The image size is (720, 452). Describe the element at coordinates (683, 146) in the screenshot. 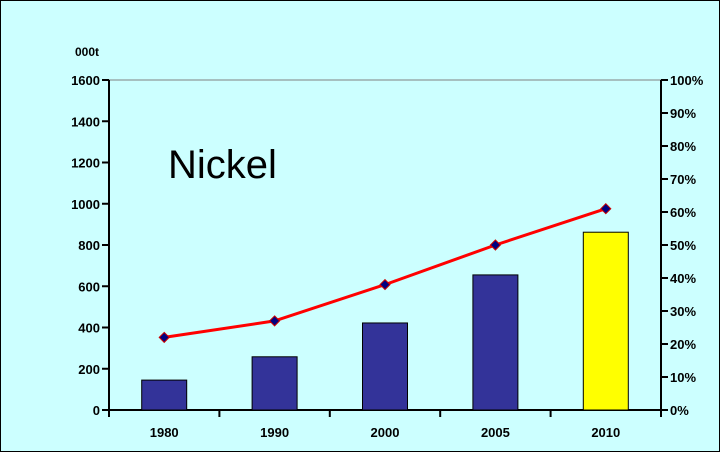

I see `right-axis-tick-label: 80%` at that location.